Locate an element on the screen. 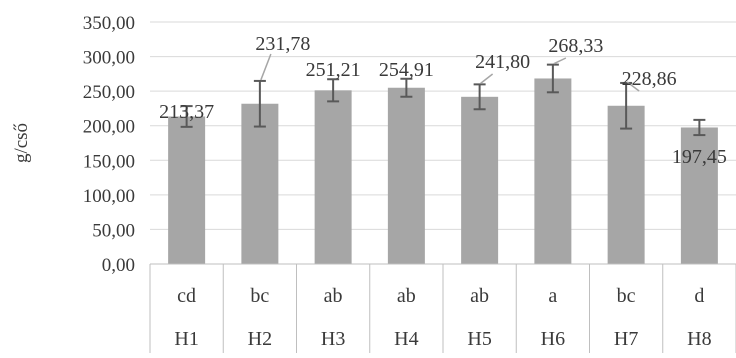 The width and height of the screenshot is (736, 358). data-label: 254,91 is located at coordinates (406, 70).